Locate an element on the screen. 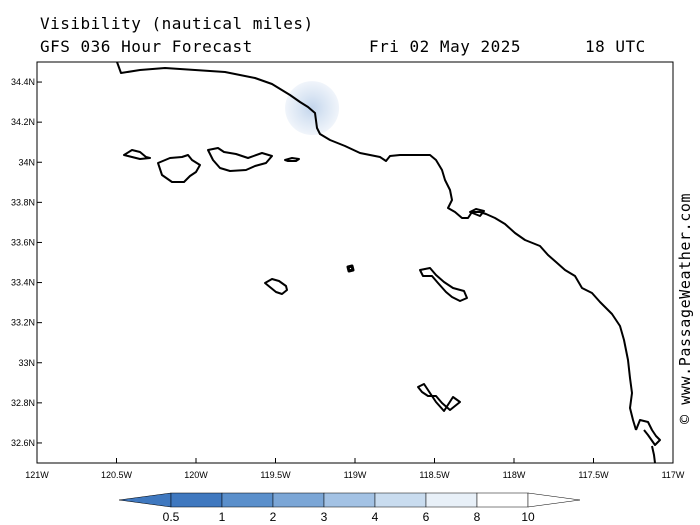 This screenshot has height=525, width=700. lat-tick-label: 34N is located at coordinates (26, 162).